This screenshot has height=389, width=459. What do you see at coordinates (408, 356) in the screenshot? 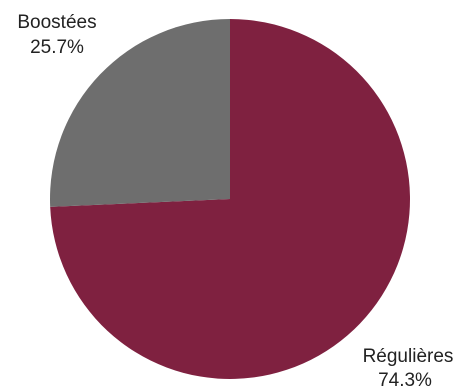
I see `slice-label-regulieres: Régulières` at bounding box center [408, 356].